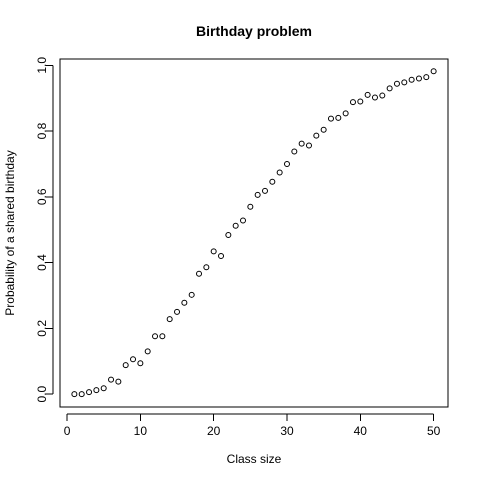  Describe the element at coordinates (67, 431) in the screenshot. I see `x-tick-label: 0` at that location.